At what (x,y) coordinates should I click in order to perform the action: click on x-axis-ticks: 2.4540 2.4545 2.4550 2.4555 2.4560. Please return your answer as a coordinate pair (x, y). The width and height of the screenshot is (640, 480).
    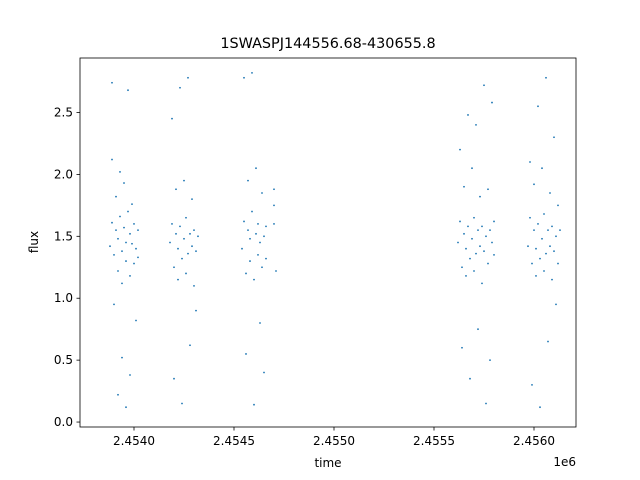
    Looking at the image, I should click on (334, 437).